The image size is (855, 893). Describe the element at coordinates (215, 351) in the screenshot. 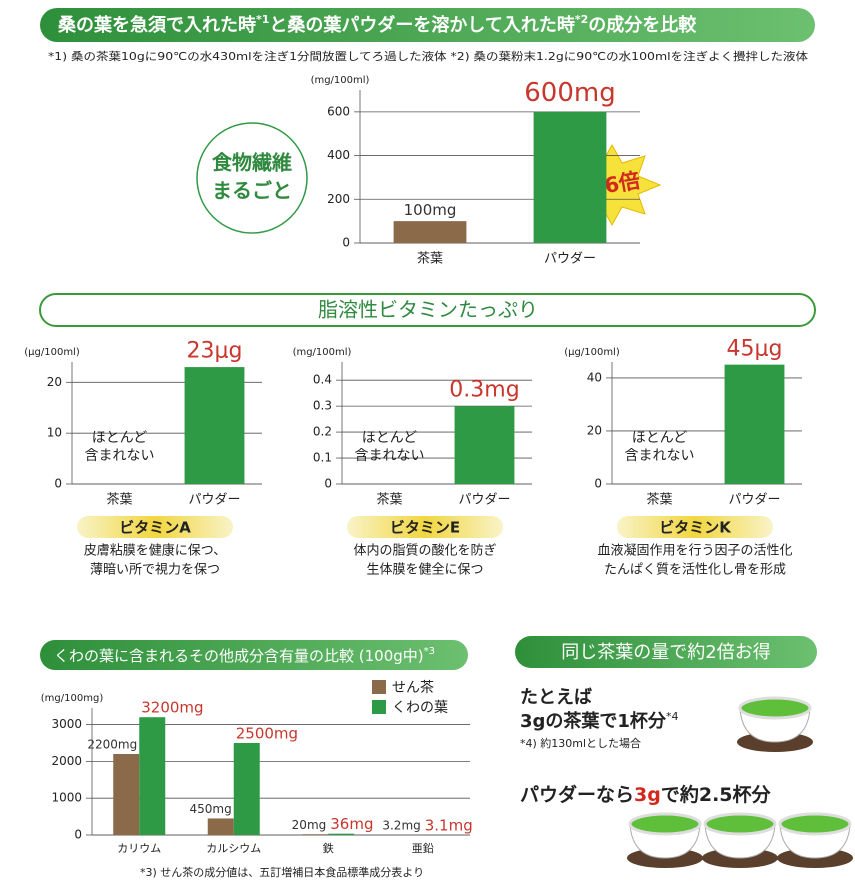

I see `value-label: 23μg` at that location.